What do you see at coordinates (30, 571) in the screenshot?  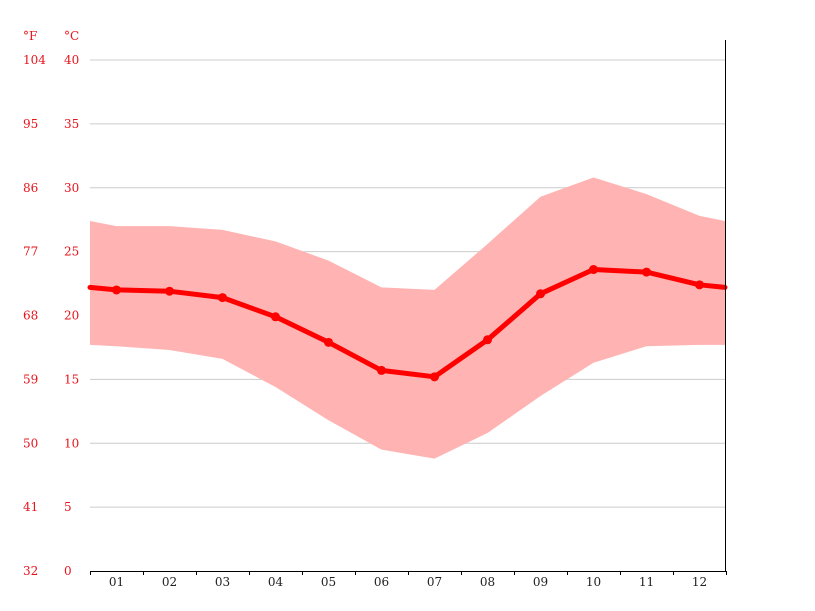 I see `y-tick-fahrenheit: 32` at bounding box center [30, 571].